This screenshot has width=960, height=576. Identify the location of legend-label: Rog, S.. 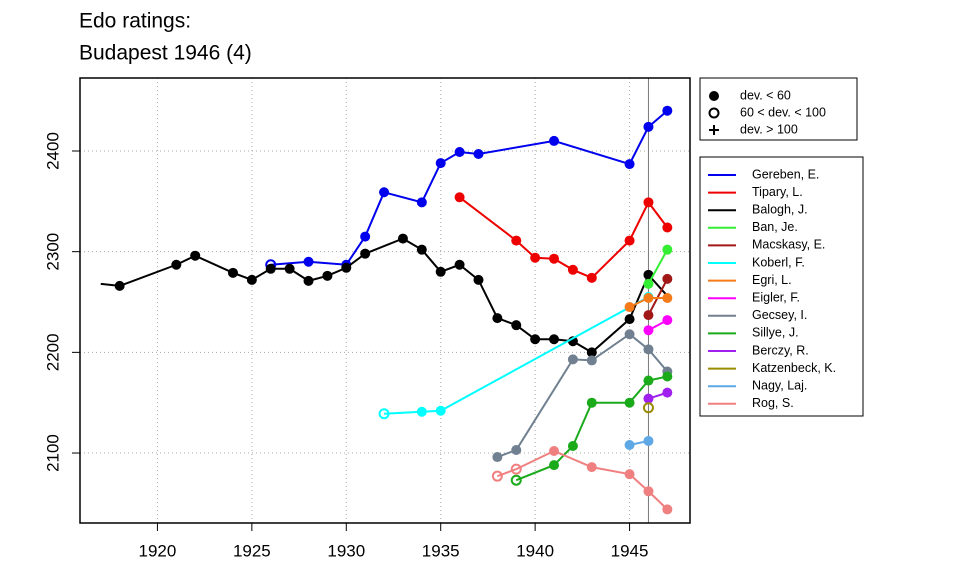
(773, 403).